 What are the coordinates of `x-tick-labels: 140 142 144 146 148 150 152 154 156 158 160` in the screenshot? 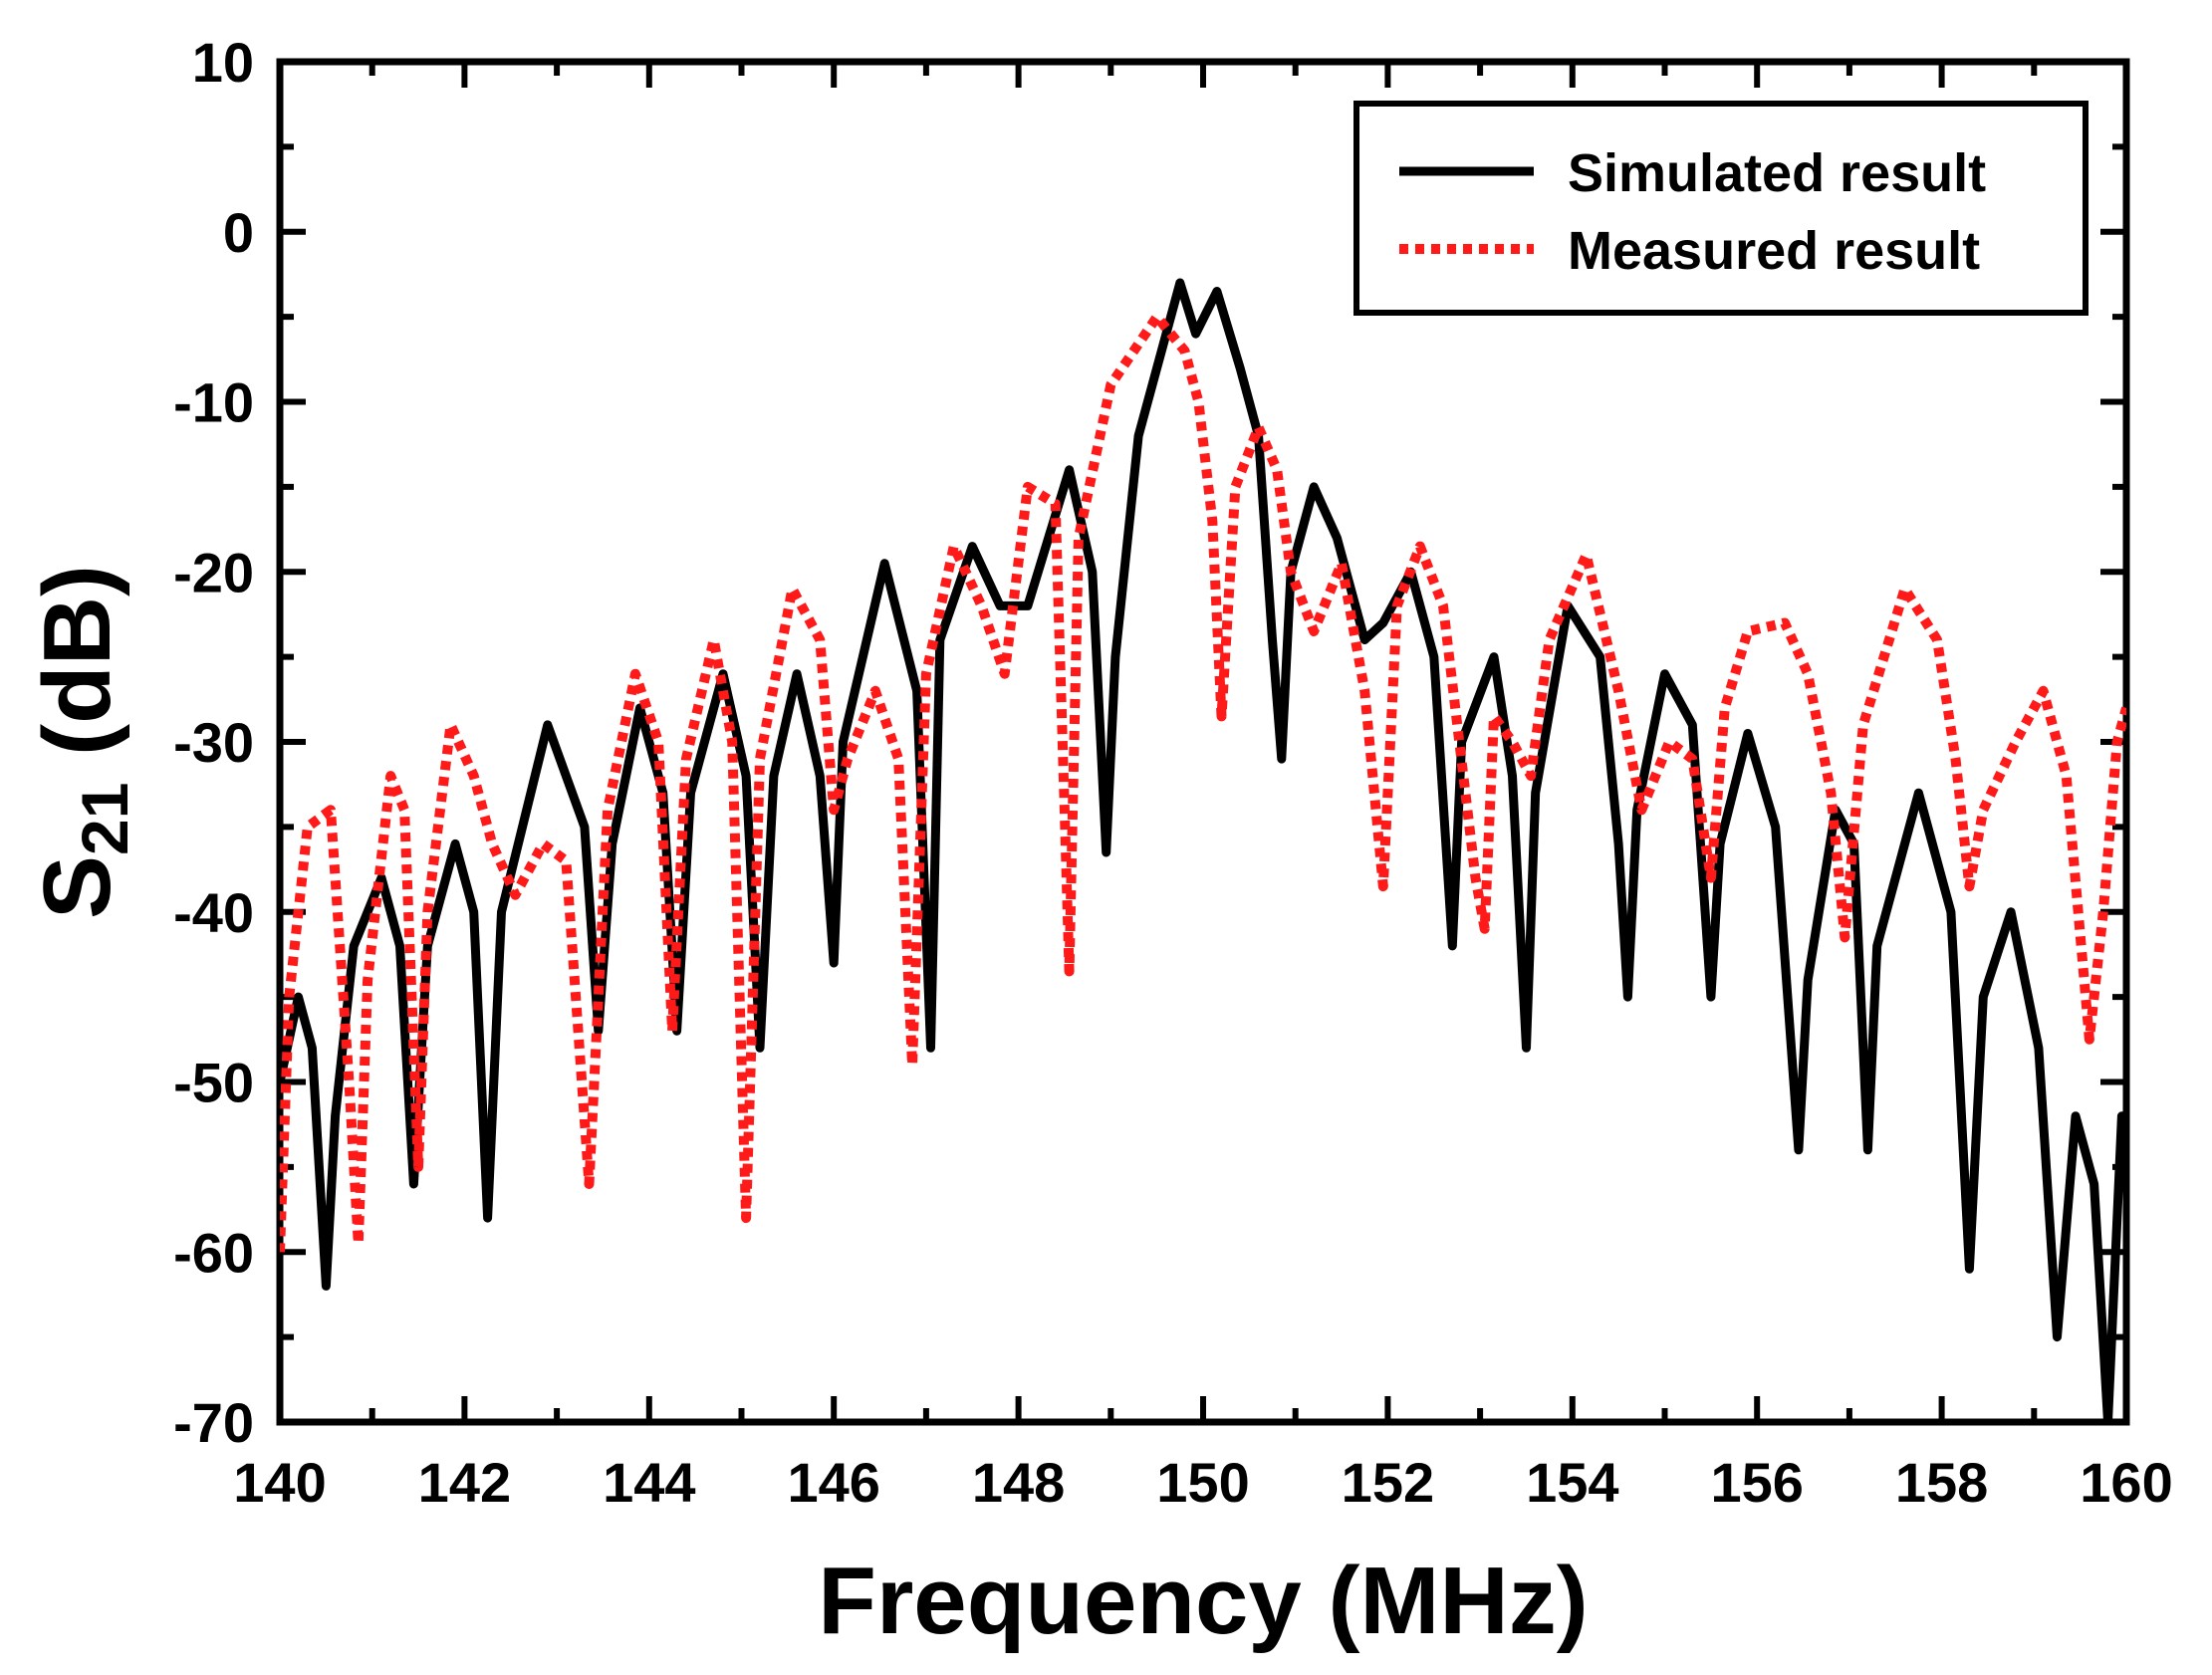 It's located at (1202, 1482).